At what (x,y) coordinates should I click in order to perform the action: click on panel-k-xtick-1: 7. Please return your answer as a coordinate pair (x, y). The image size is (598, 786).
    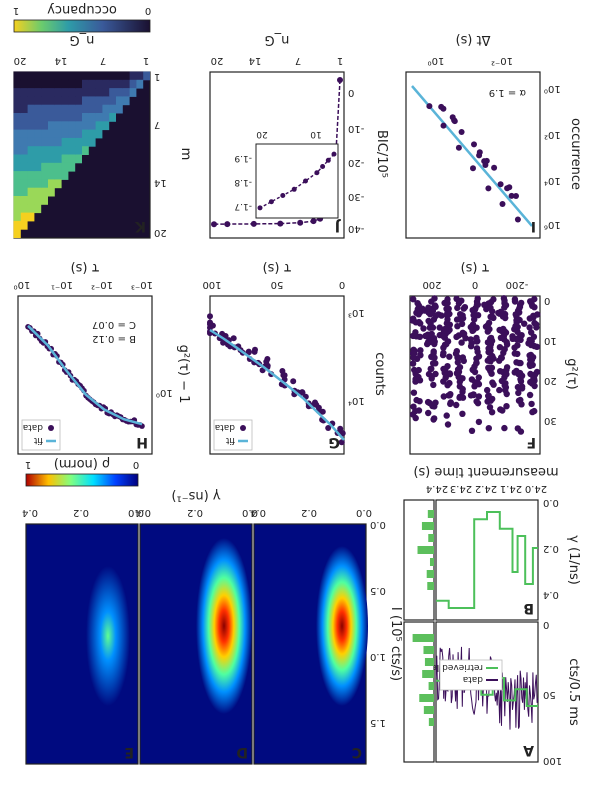
    Looking at the image, I should click on (103, 60).